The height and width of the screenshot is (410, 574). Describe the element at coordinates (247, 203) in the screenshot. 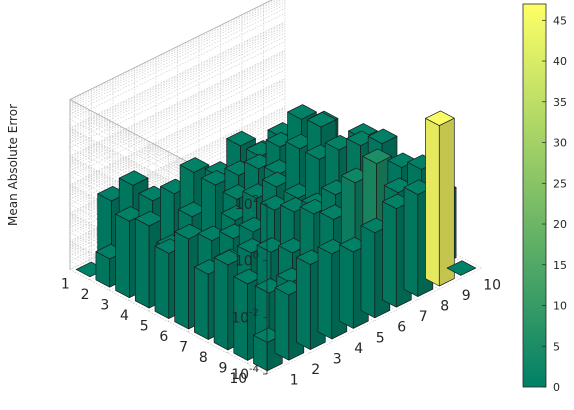

I see `z-tick-label: 10²` at that location.